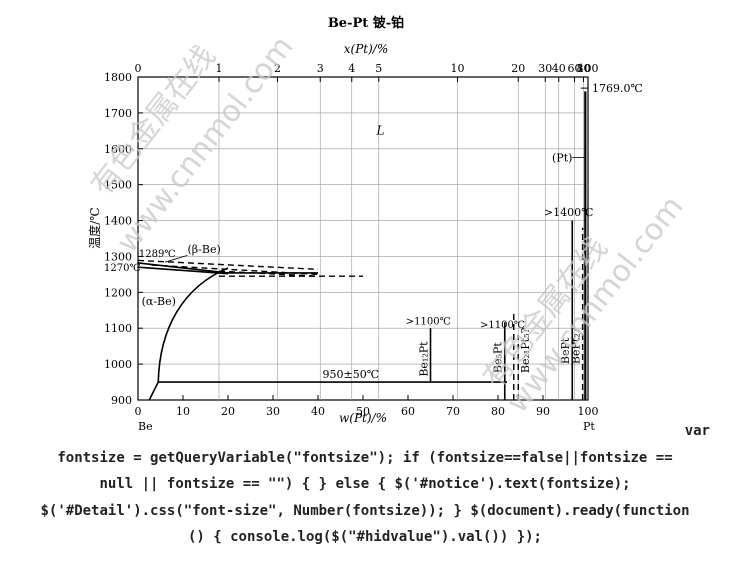  I want to click on y-tick-label: 1500, so click(118, 185).